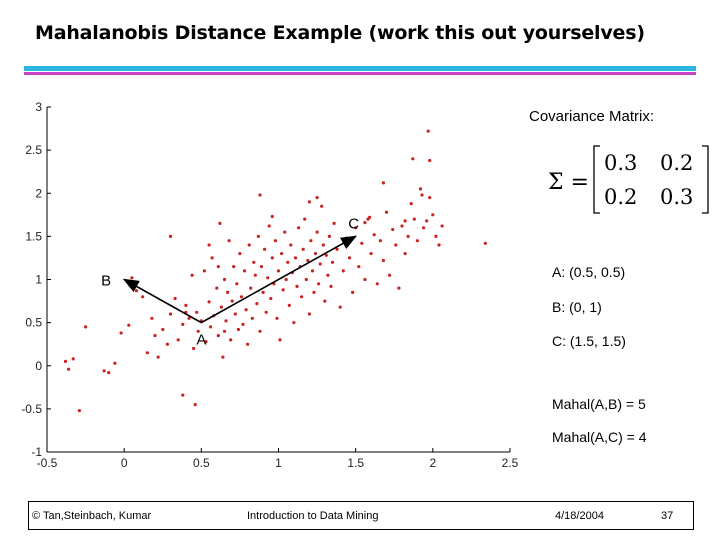  I want to click on covariance-title: Covariance Matrix:, so click(592, 116).